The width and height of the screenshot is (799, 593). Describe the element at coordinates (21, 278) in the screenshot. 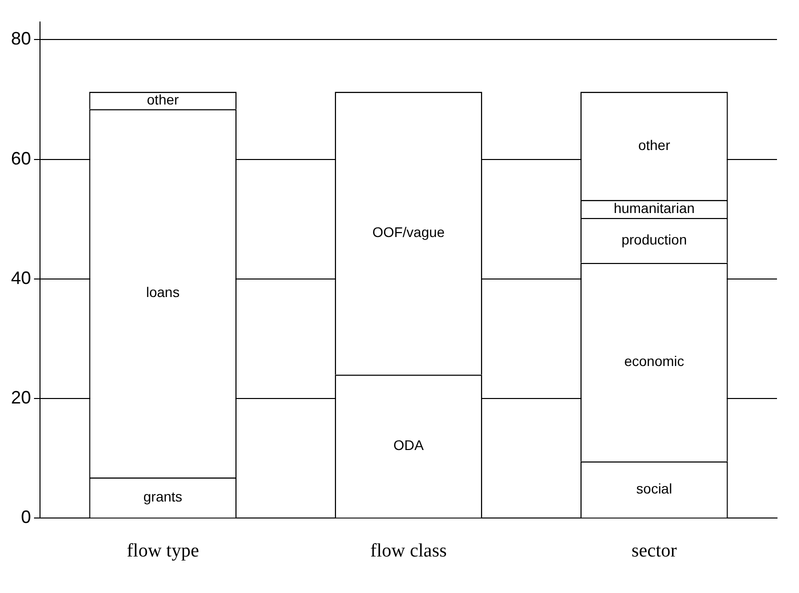

I see `y-tick-label: 40` at that location.